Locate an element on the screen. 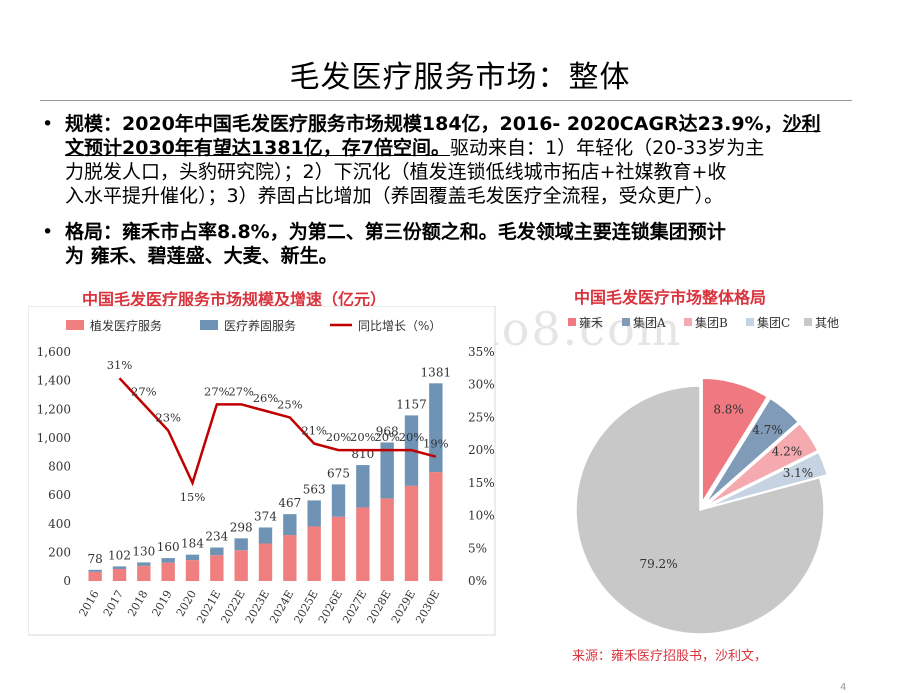  y-tick-label: 1,600 is located at coordinates (54, 352).